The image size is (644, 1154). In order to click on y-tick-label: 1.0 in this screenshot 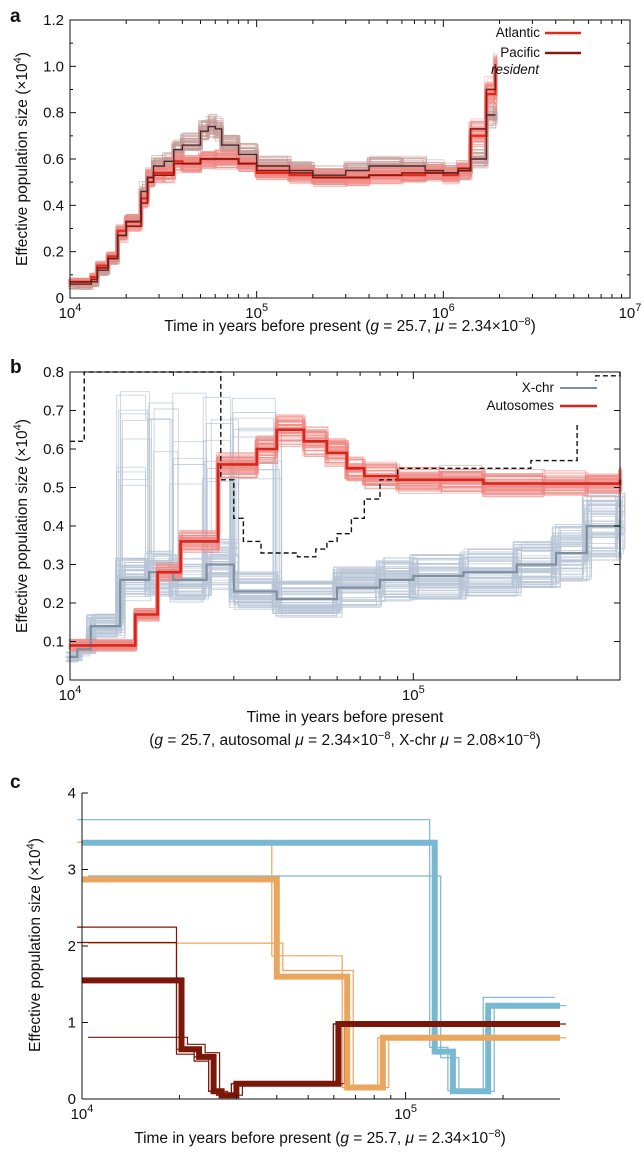, I will do `click(53, 66)`.